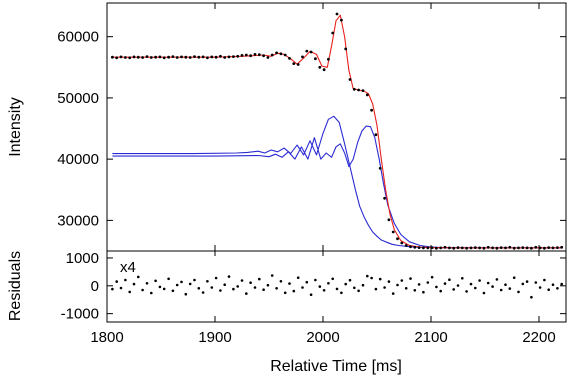 Image resolution: width=569 pixels, height=379 pixels. Describe the element at coordinates (128, 267) in the screenshot. I see `residuals-scale-annotation: x4` at that location.